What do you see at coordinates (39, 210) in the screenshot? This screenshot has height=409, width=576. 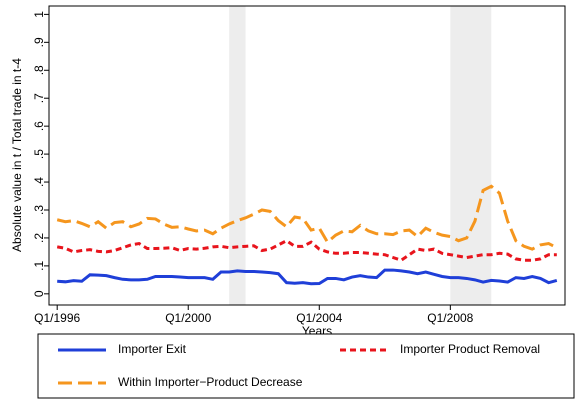 I see `y-tick-label: .3` at bounding box center [39, 210].